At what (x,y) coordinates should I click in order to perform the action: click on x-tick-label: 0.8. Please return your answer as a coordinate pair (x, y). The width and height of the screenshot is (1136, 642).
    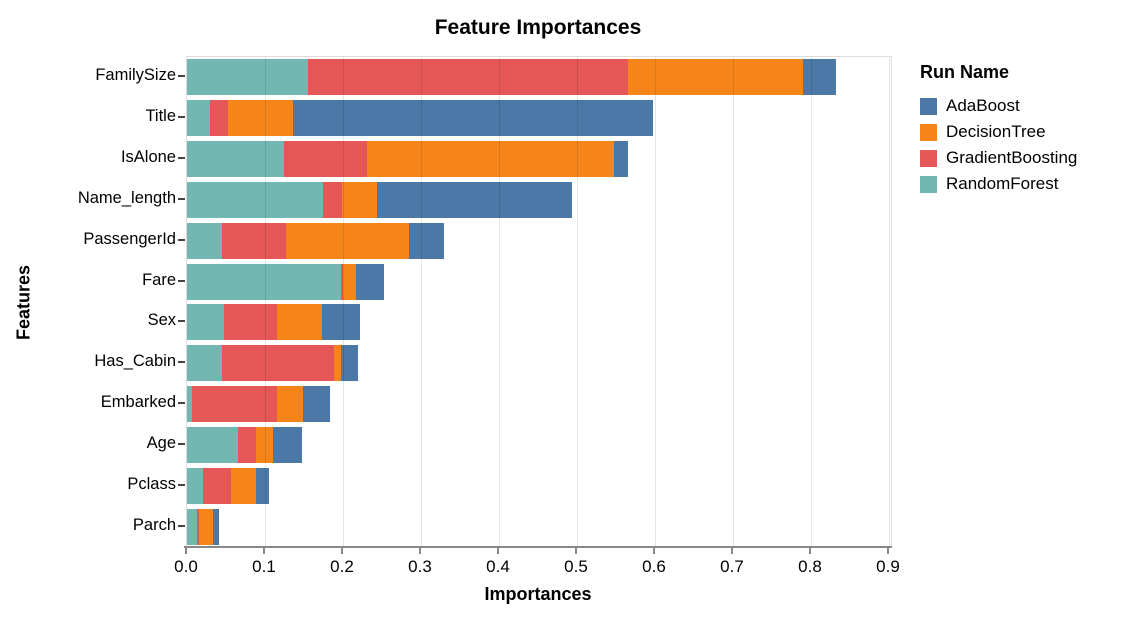
    Looking at the image, I should click on (810, 566).